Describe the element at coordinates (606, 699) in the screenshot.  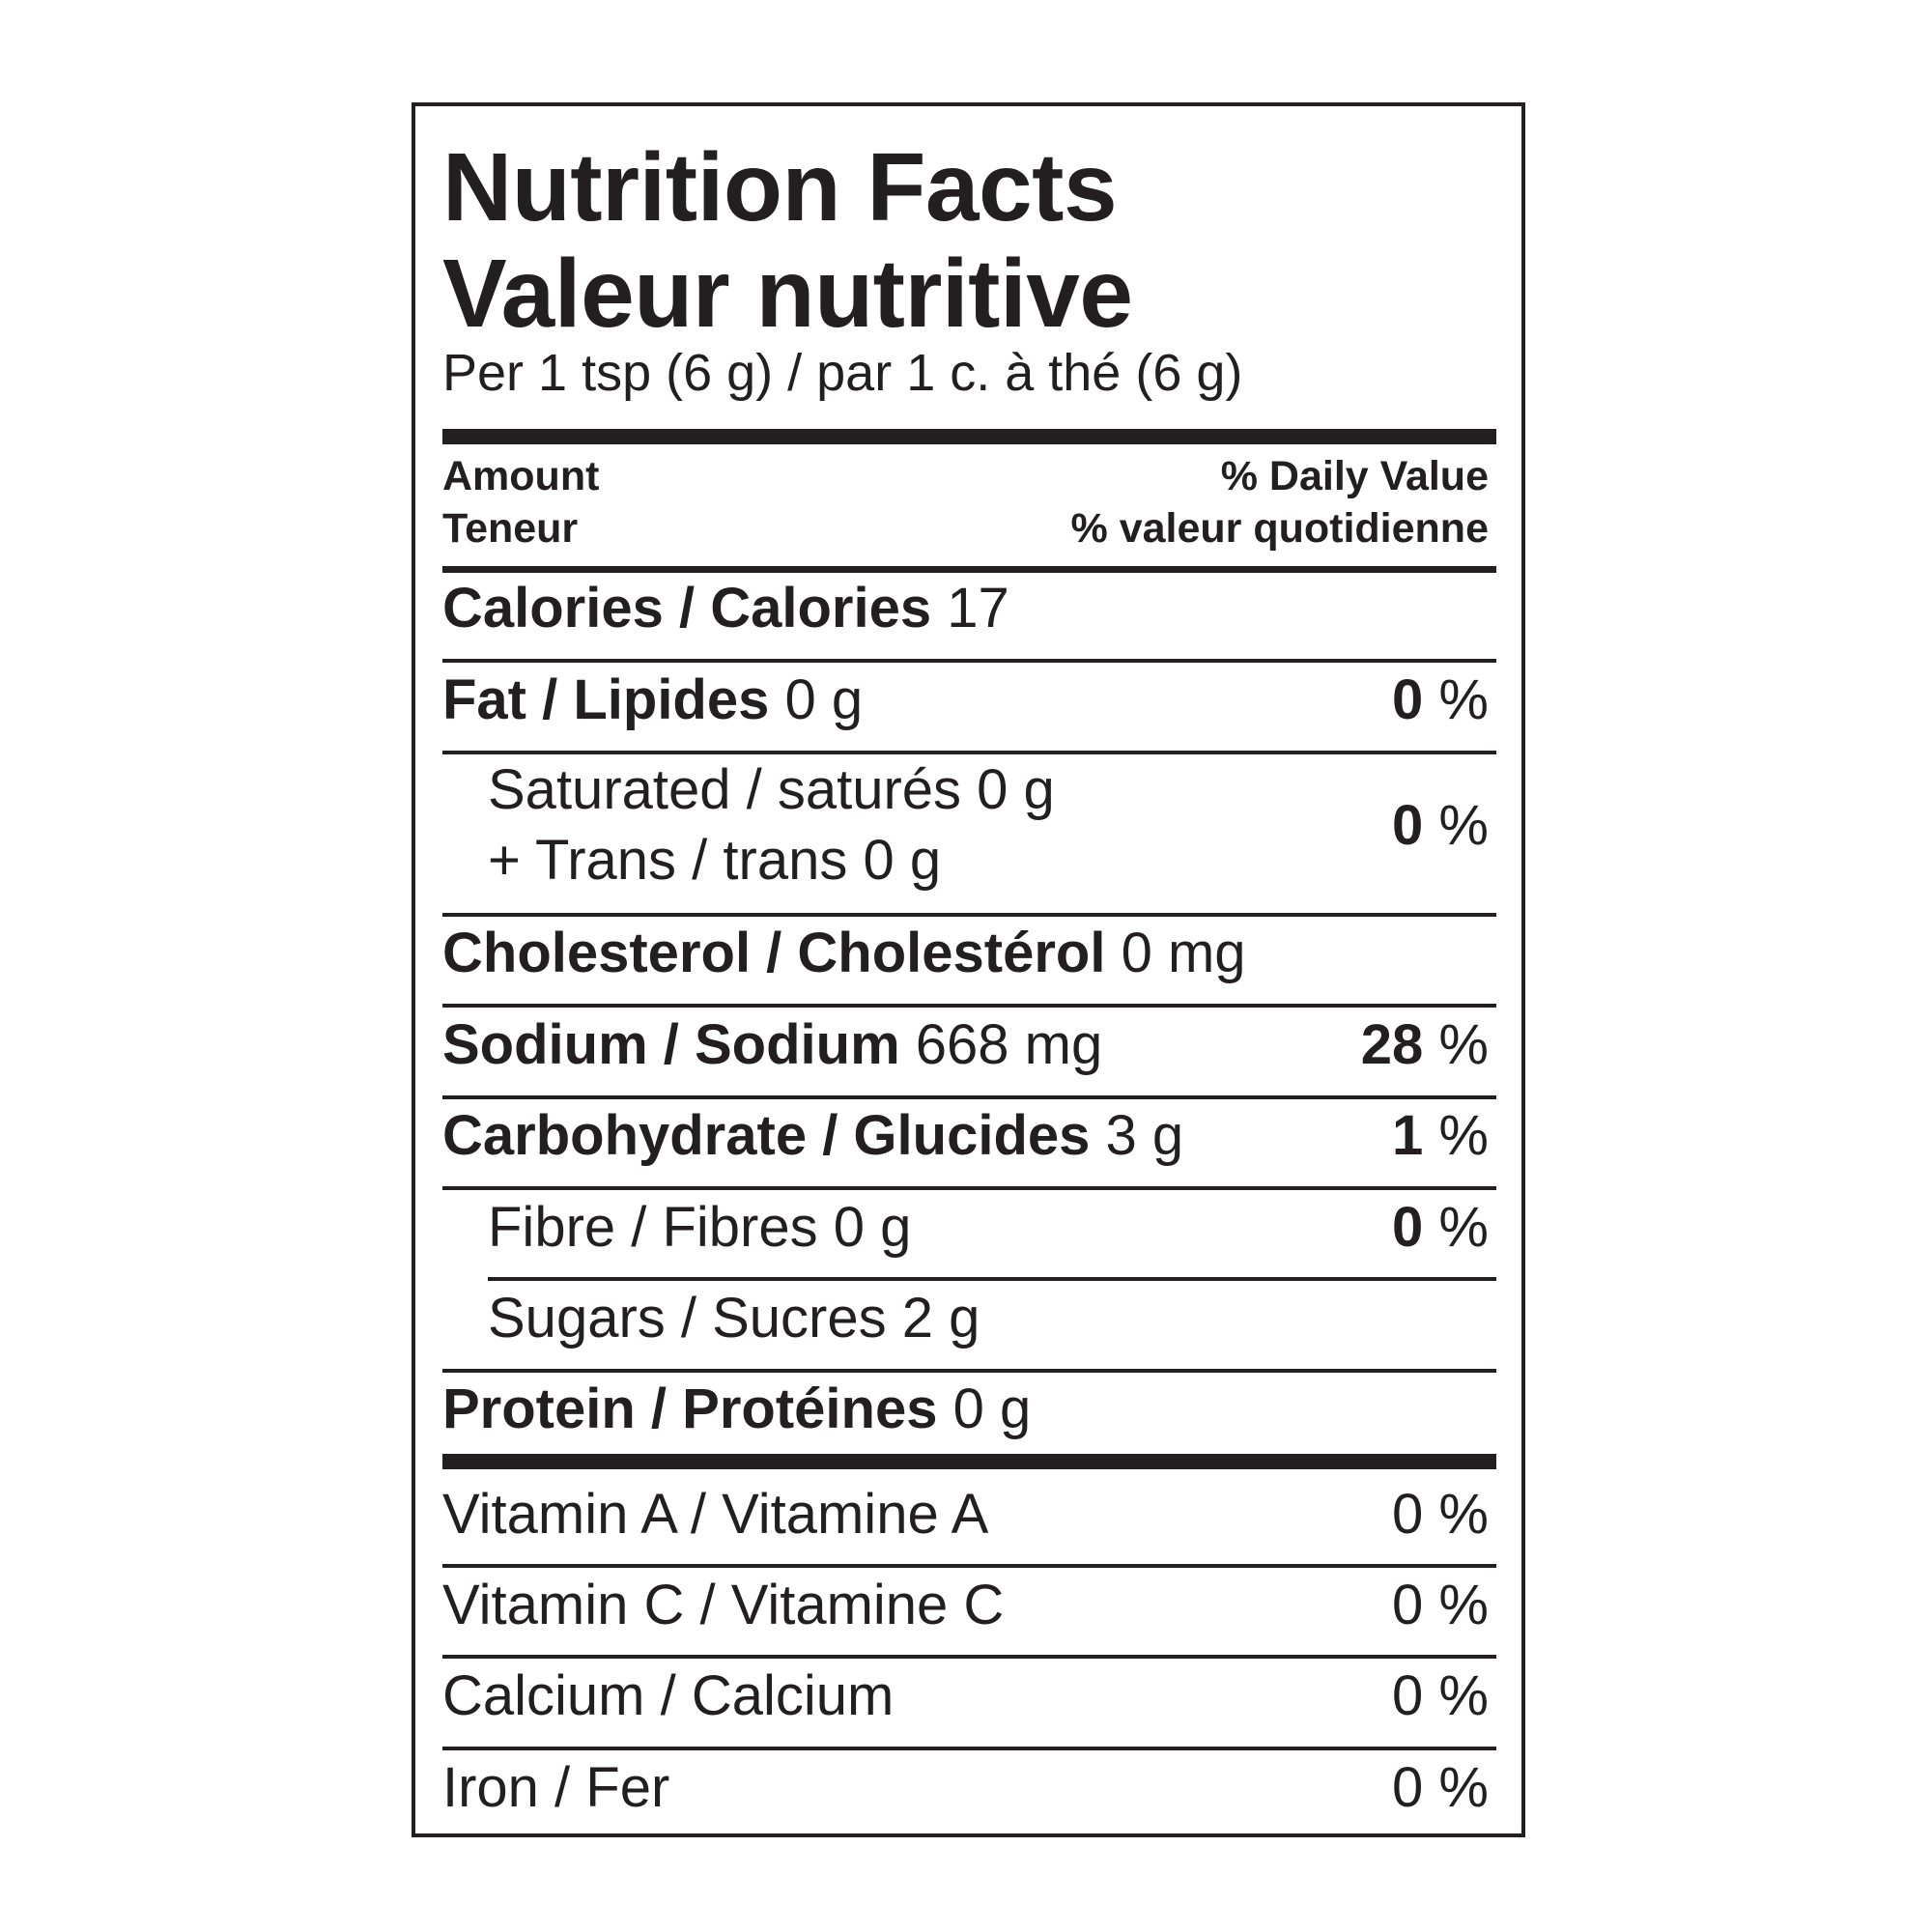
I see `fat-label: Fat / Lipides` at that location.